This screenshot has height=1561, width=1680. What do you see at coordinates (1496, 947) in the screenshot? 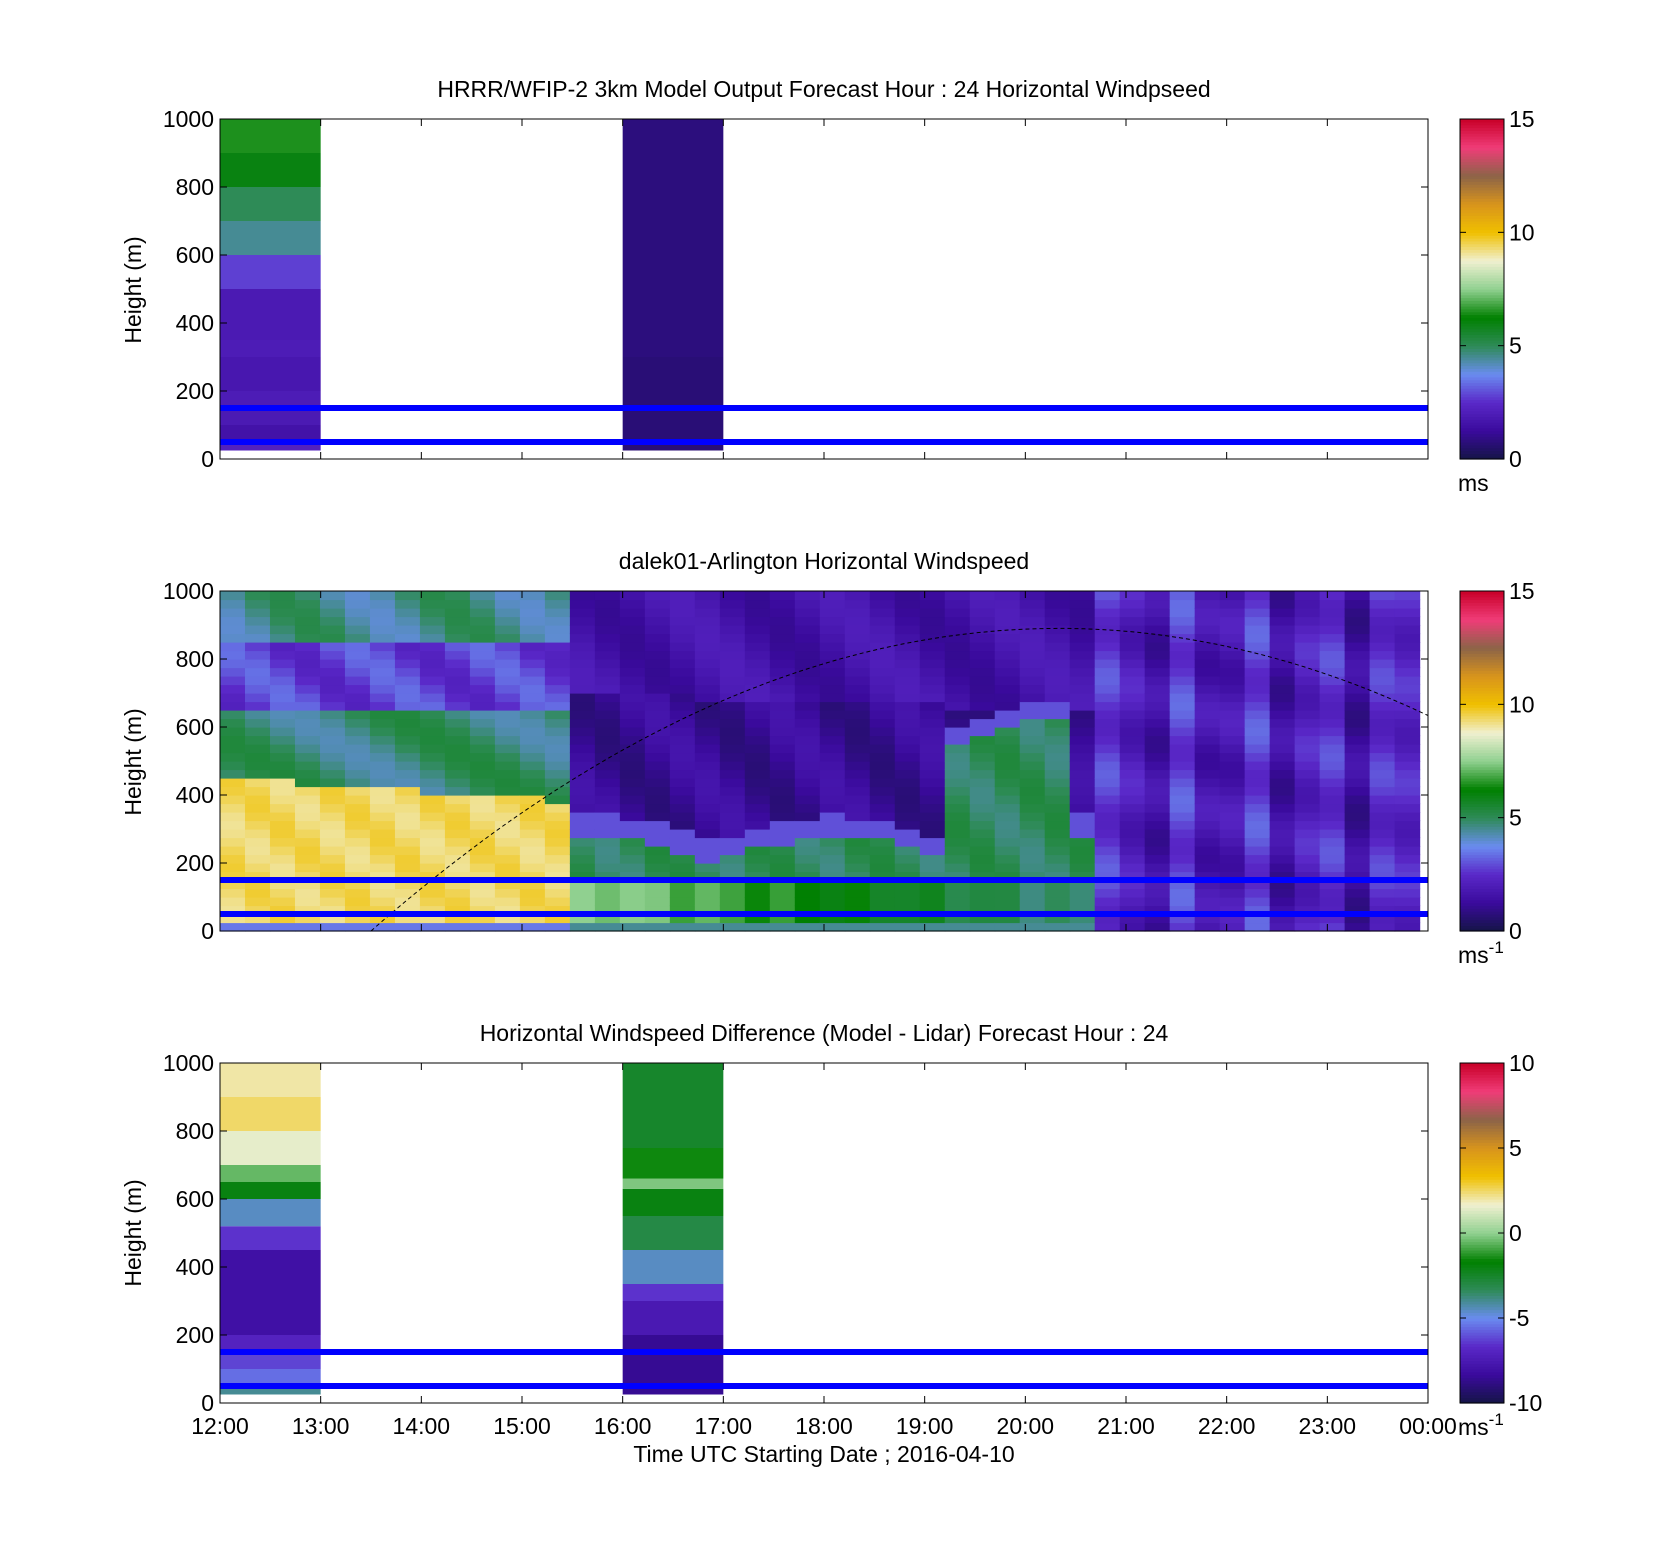
I see `colorbar-unit-superscript: -1` at bounding box center [1496, 947].